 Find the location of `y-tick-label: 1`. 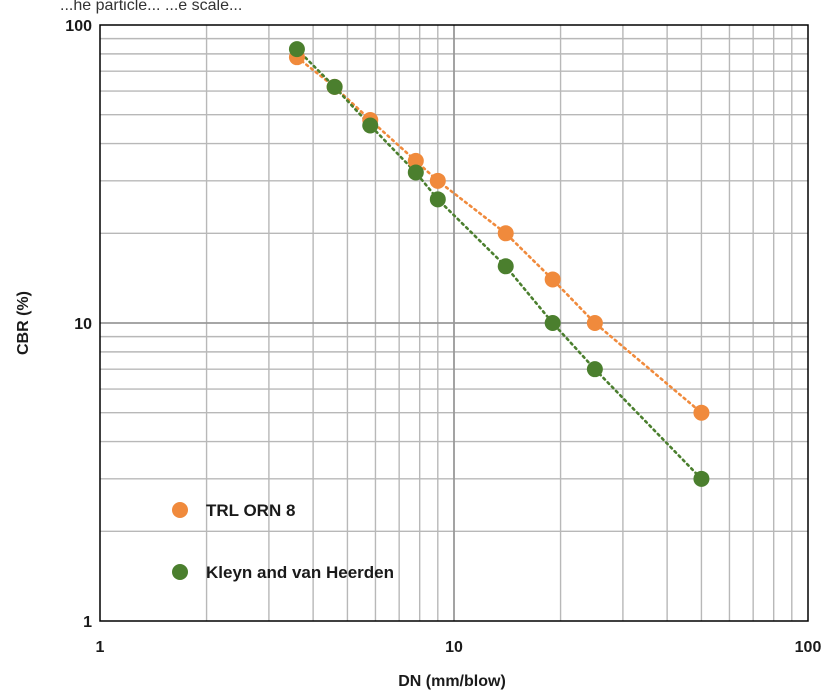

y-tick-label: 1 is located at coordinates (87, 622).